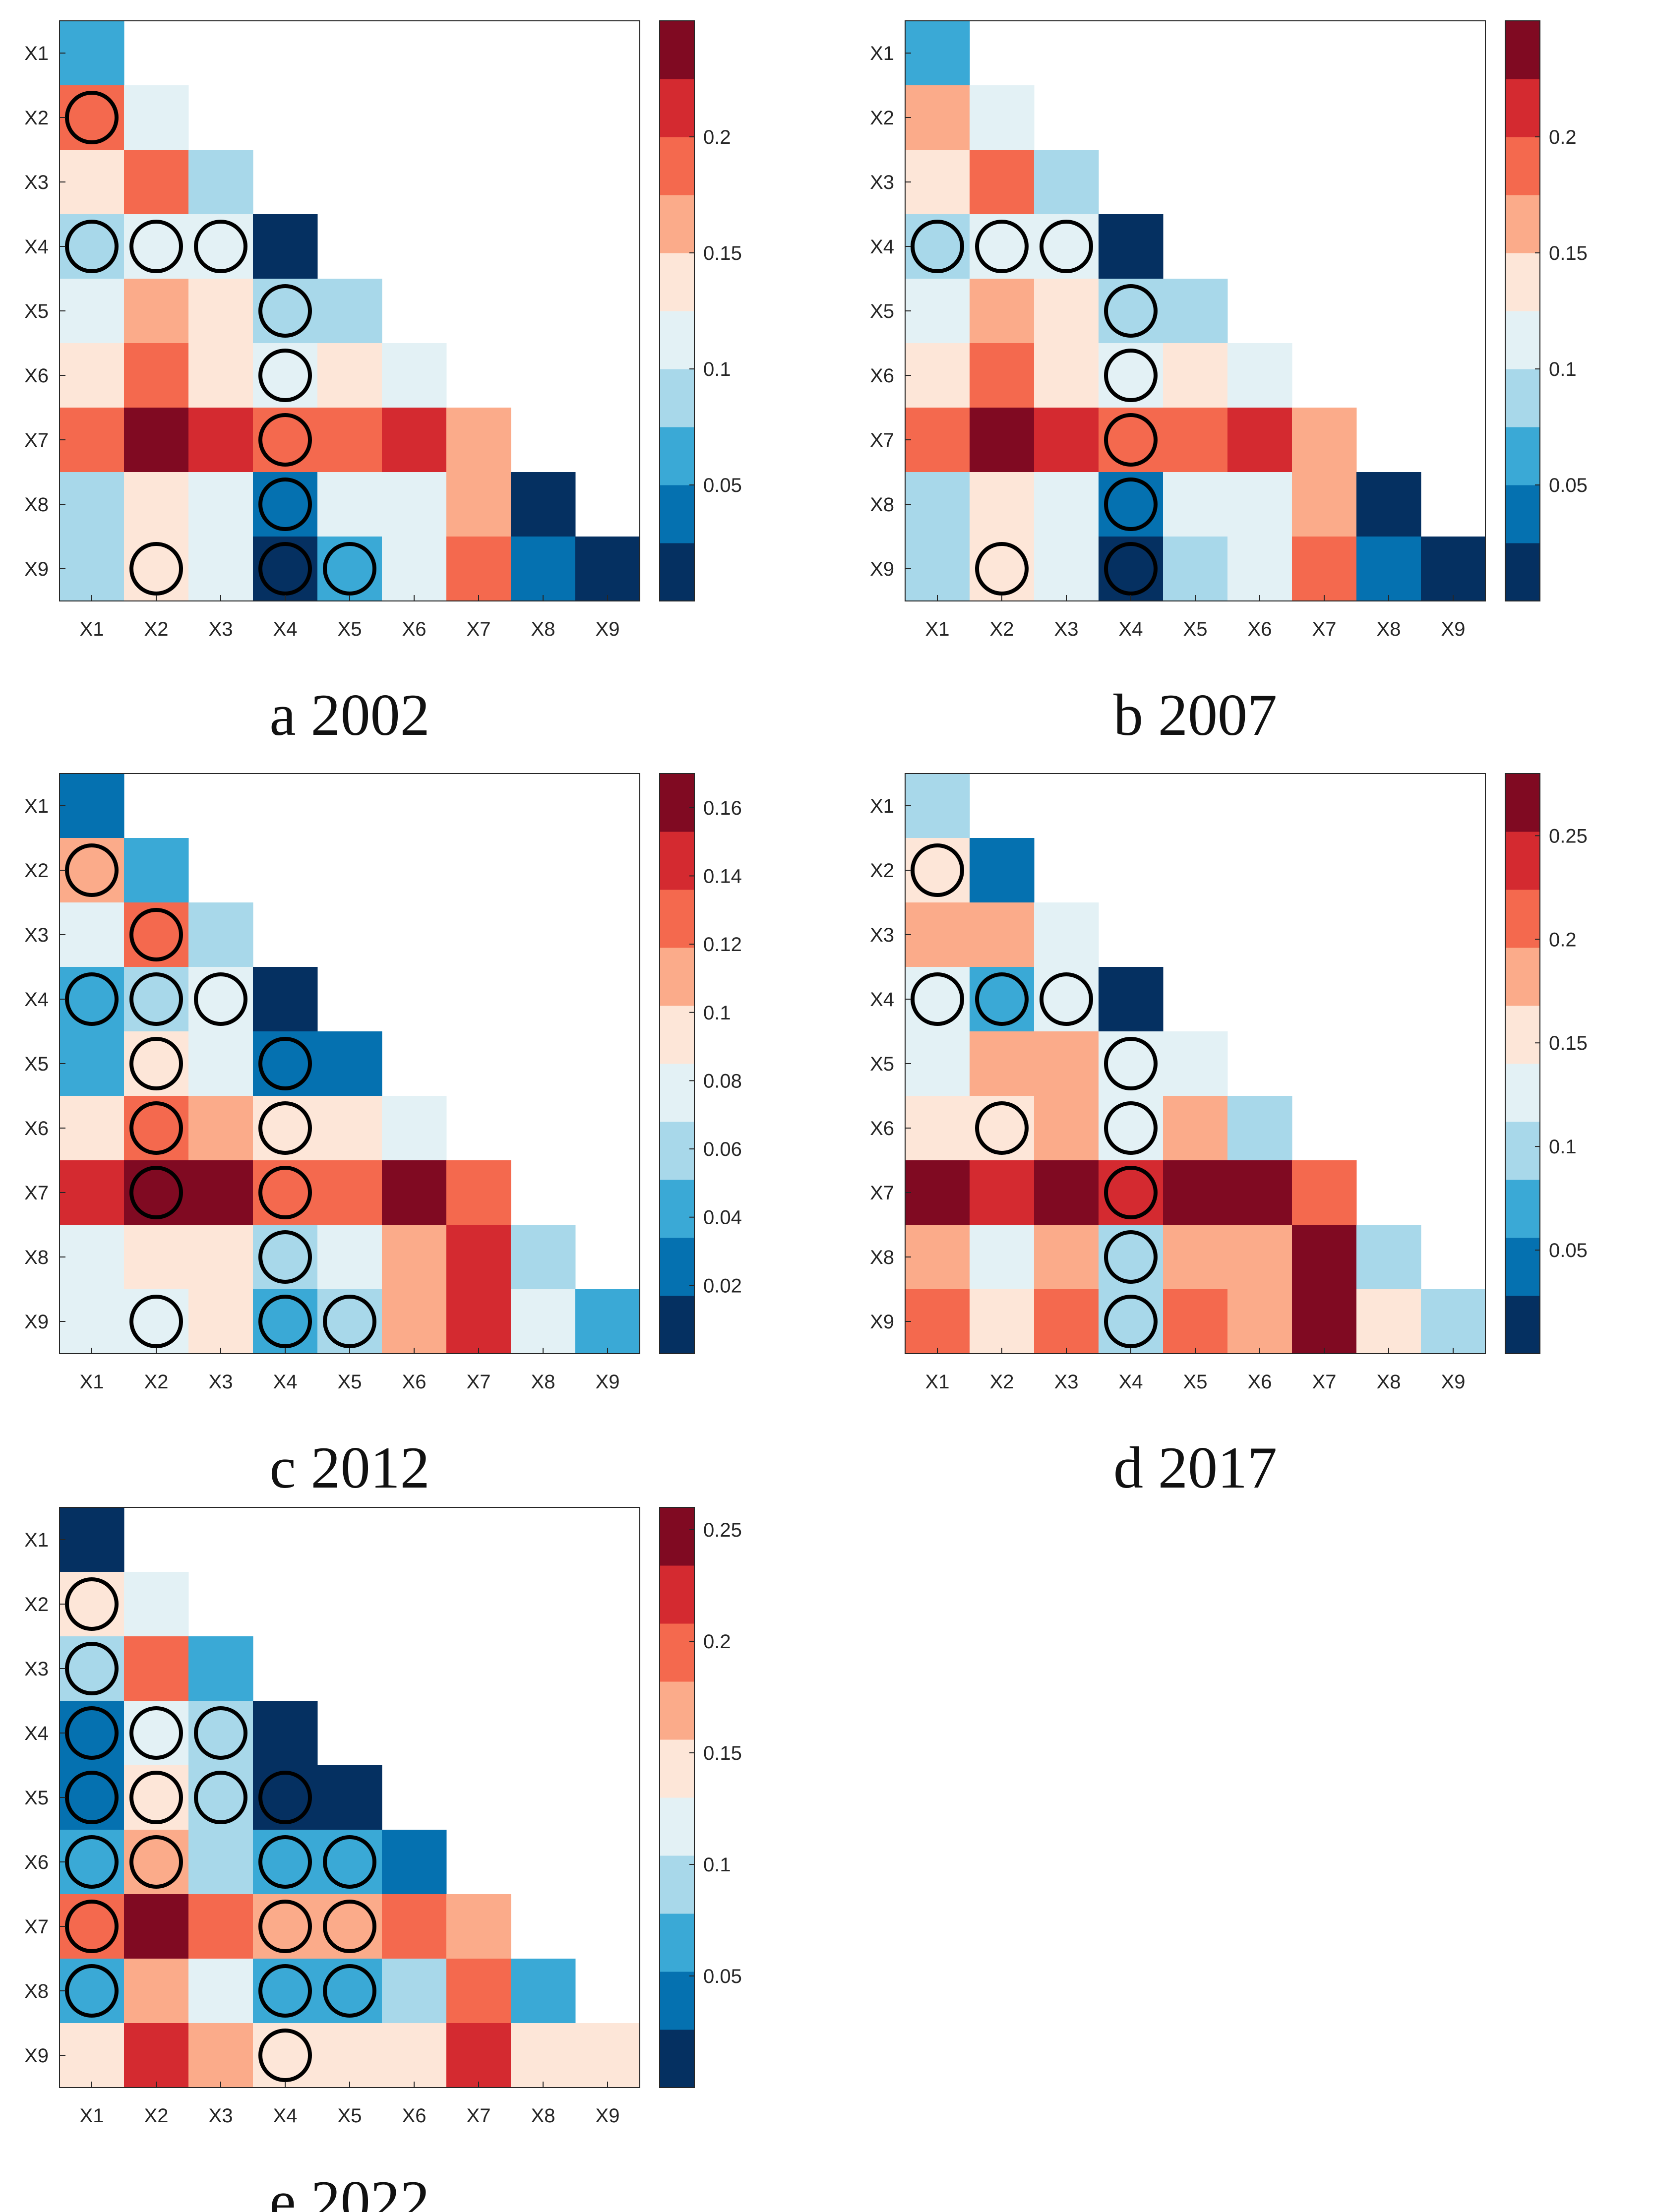 The image size is (1654, 2212). What do you see at coordinates (36, 935) in the screenshot?
I see `y-tick-label: X3` at bounding box center [36, 935].